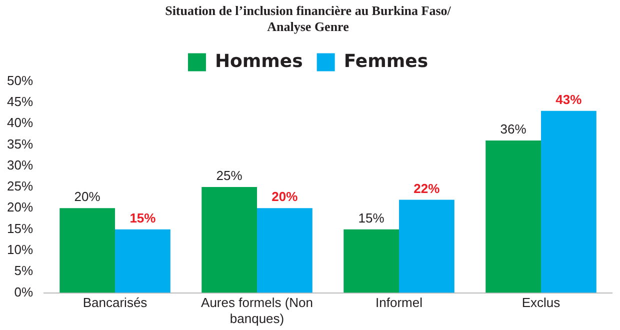  Describe the element at coordinates (20, 250) in the screenshot. I see `y-tick-label: 10%` at that location.